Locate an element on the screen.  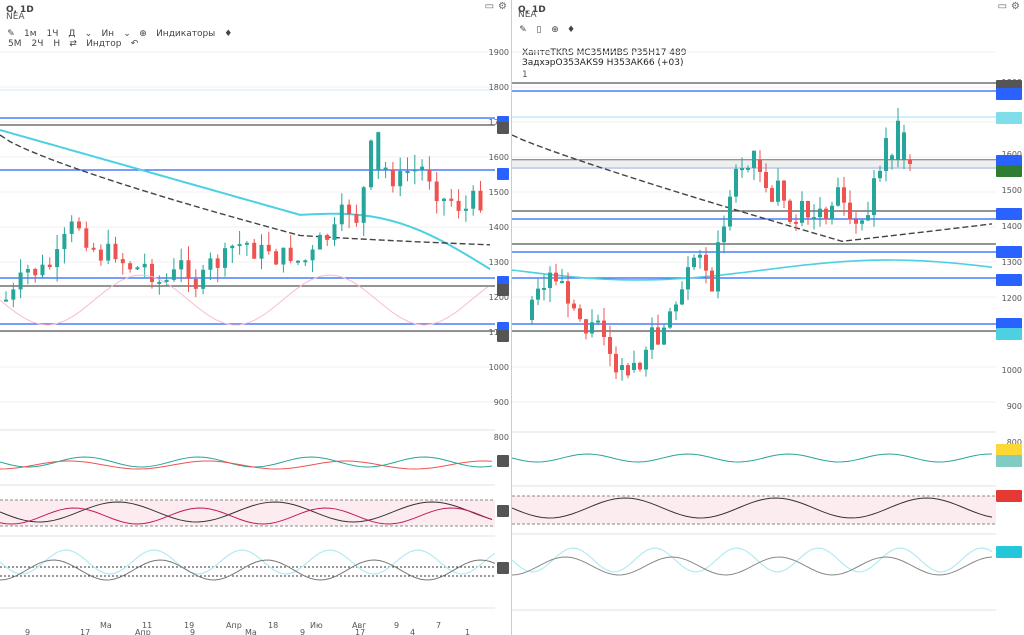
time-tick: Ма is located at coordinates (106, 625).